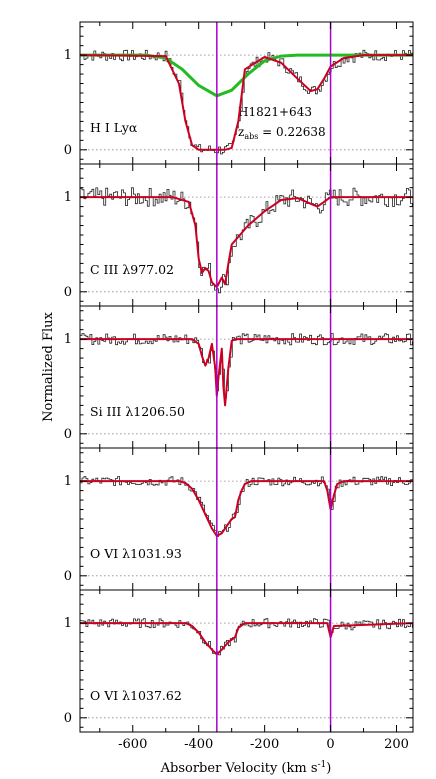 This screenshot has width=436, height=779. I want to click on x-tick-label: -600, so click(132, 744).